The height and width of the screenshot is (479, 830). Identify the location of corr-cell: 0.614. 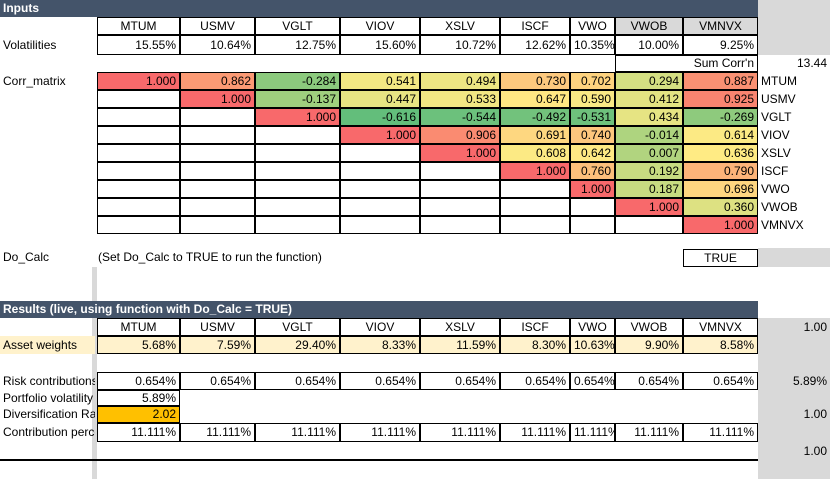
(720, 135).